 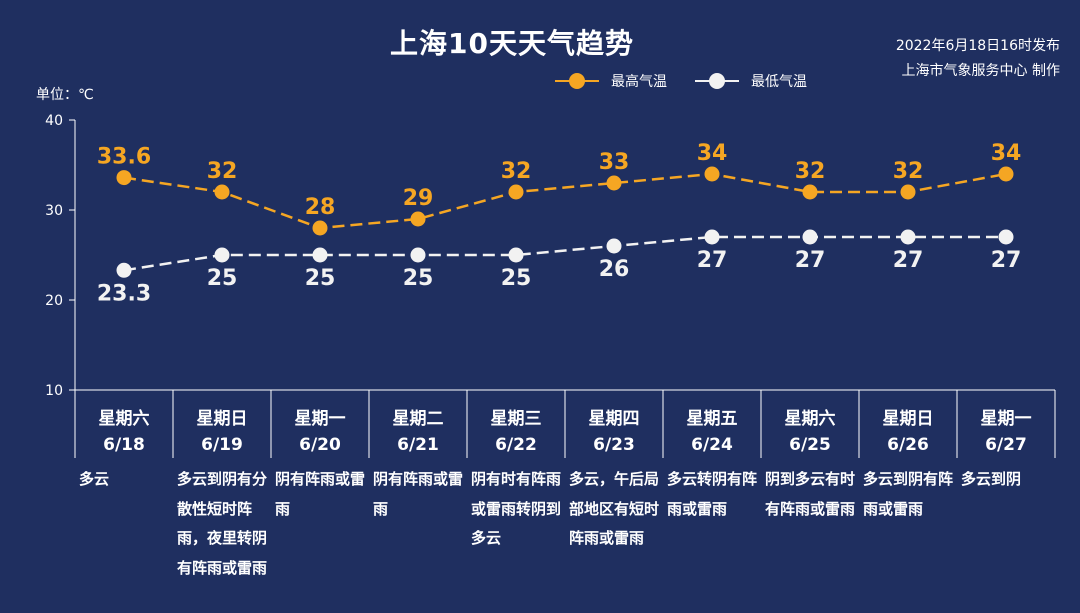 I want to click on day-header: 星期二 6/21, so click(x=418, y=423).